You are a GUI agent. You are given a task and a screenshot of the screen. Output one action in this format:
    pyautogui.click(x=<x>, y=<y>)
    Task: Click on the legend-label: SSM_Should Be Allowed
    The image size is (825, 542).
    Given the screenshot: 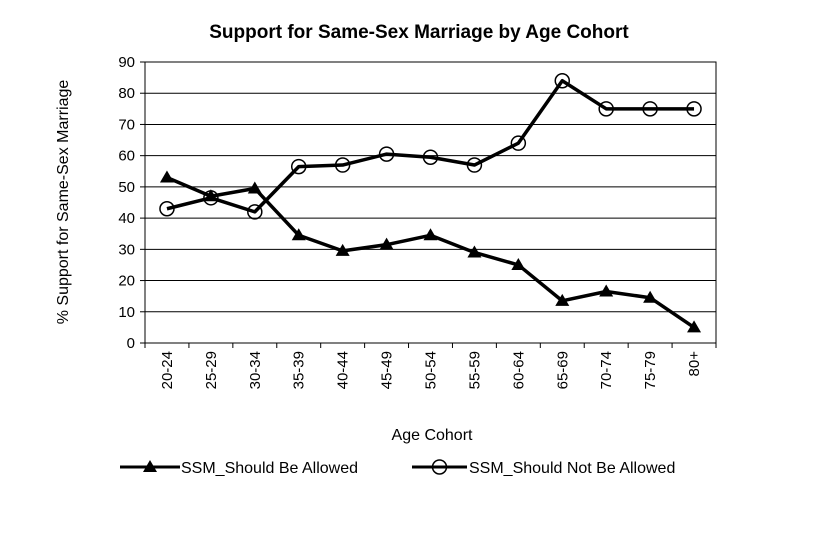 What is the action you would take?
    pyautogui.click(x=269, y=468)
    